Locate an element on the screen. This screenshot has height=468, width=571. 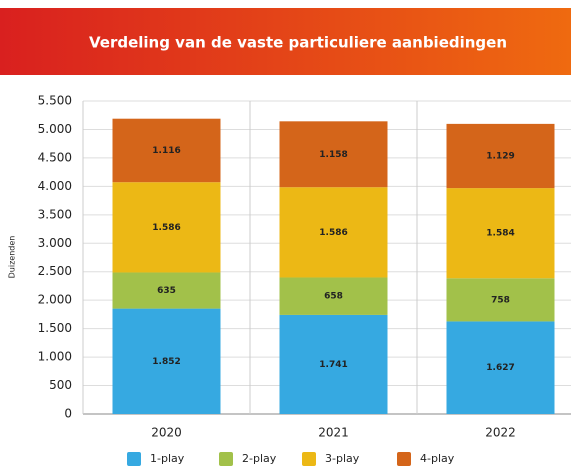
x-tick-label: 2020 is located at coordinates (166, 433).